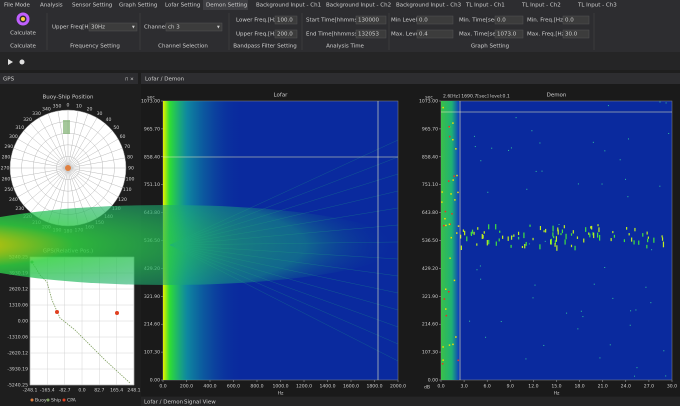 This screenshot has height=406, width=680. What do you see at coordinates (13, 137) in the screenshot?
I see `polar-angle-label: 300` at bounding box center [13, 137].